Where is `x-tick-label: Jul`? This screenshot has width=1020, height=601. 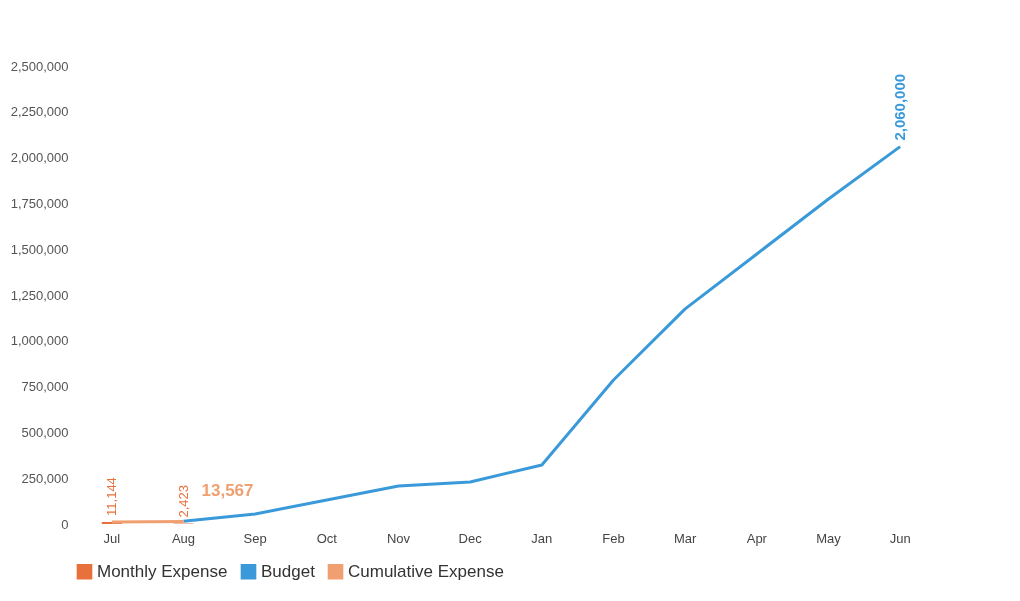
x-tick-label: Jul is located at coordinates (112, 538).